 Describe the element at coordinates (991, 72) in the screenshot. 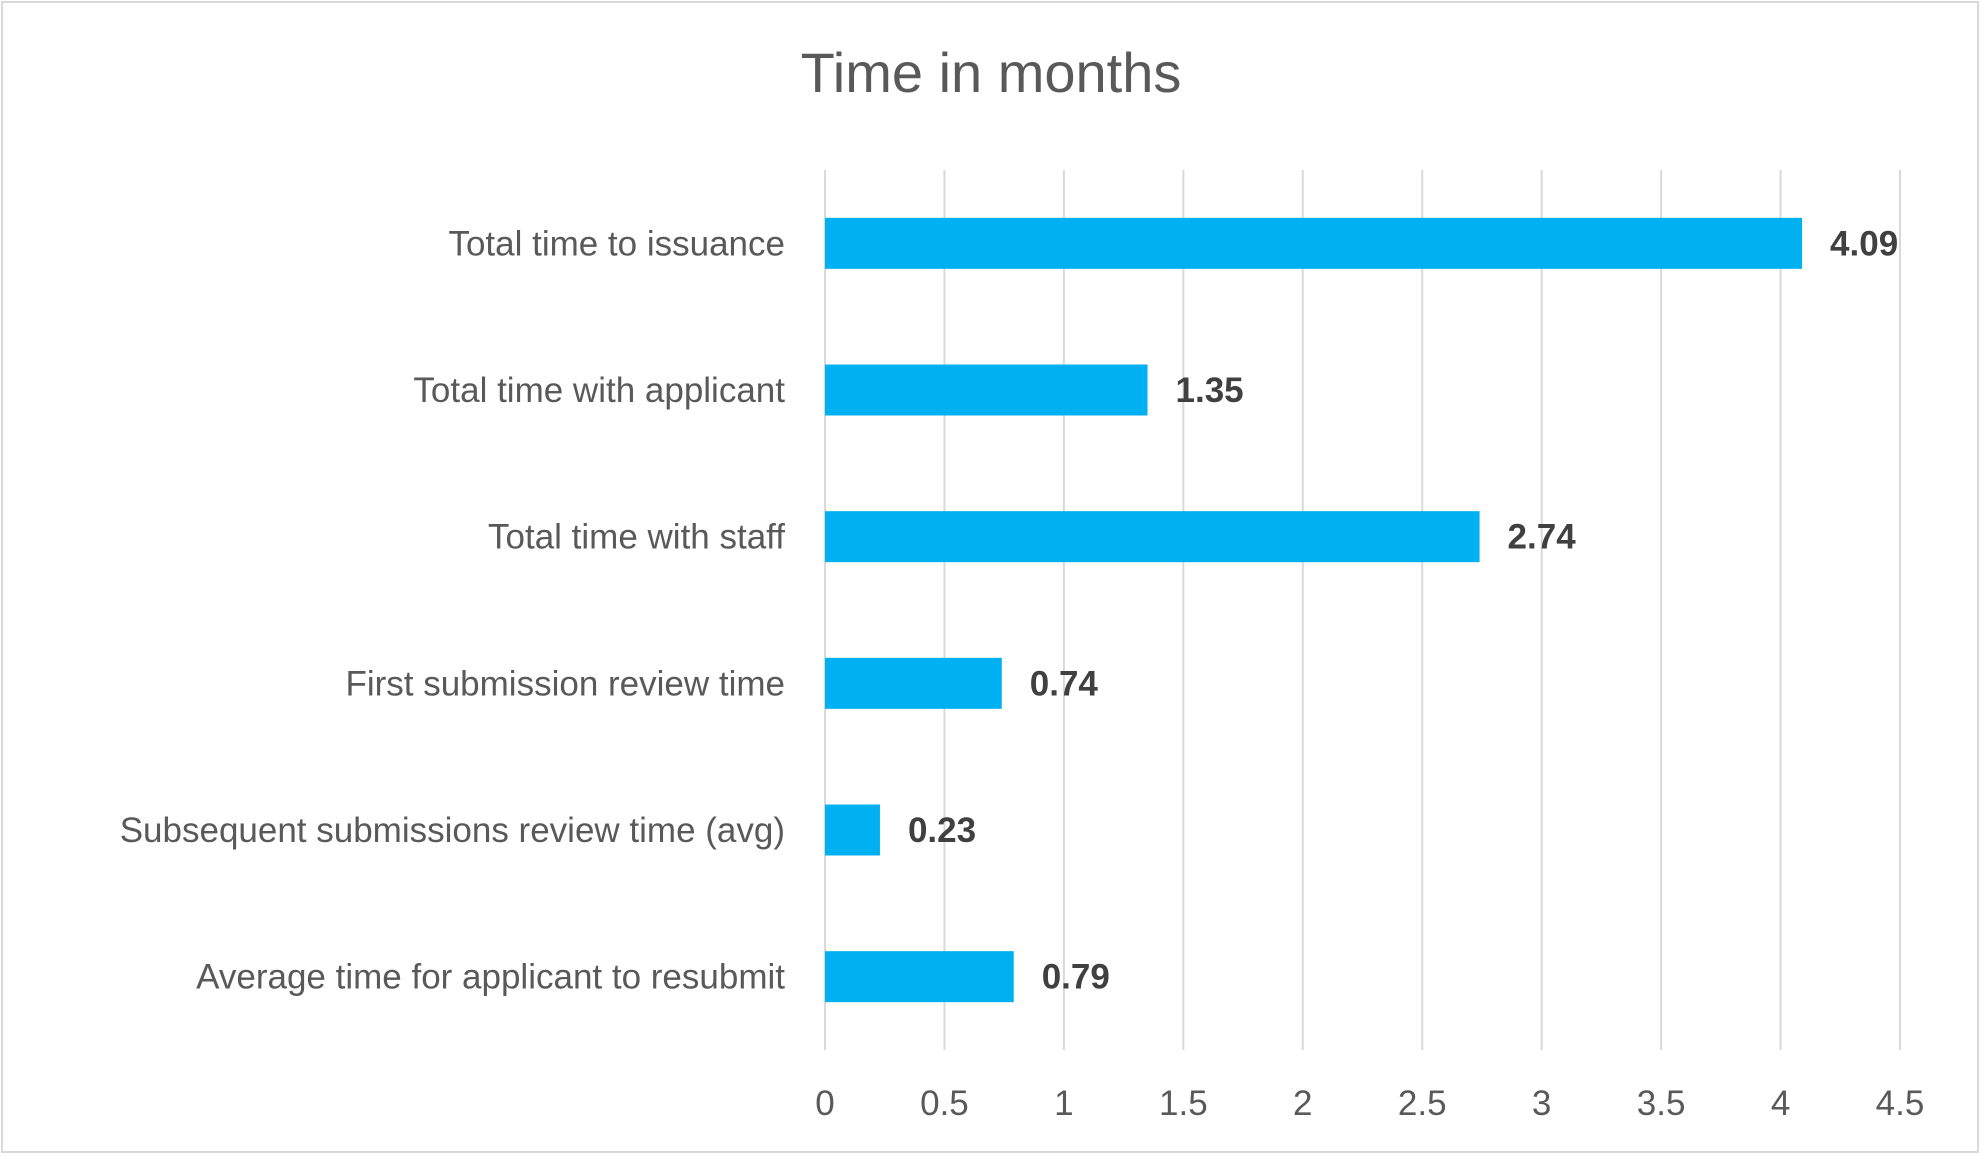

I see `chart-title: Time in months` at that location.